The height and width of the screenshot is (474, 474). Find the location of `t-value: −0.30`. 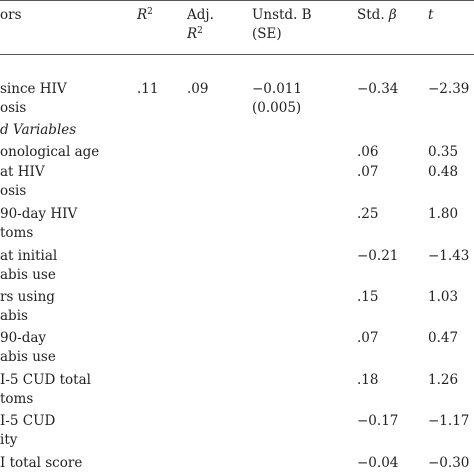

t-value: −0.30 is located at coordinates (449, 463).